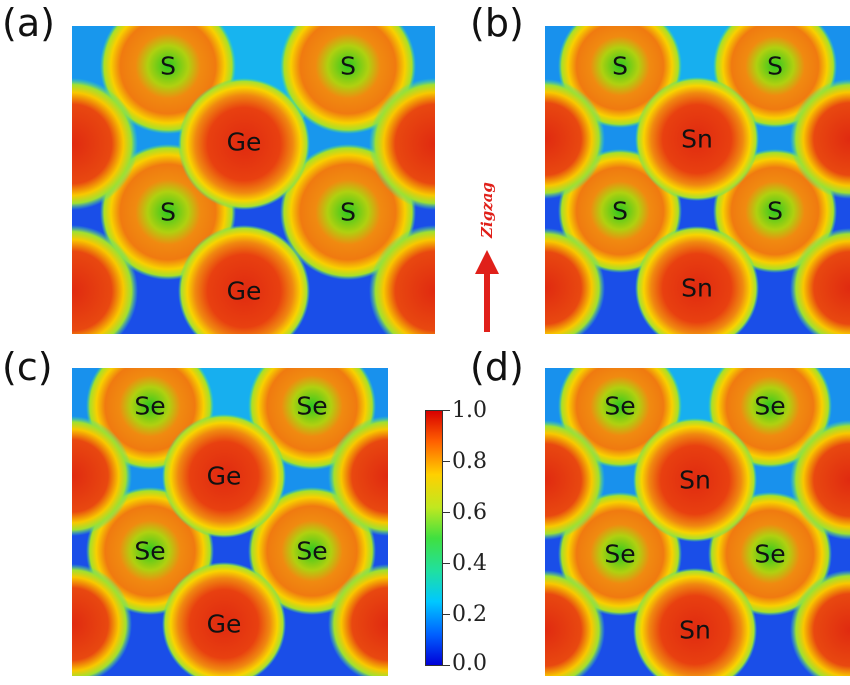  Describe the element at coordinates (469, 512) in the screenshot. I see `colorbar-tick-label: 0.6` at that location.